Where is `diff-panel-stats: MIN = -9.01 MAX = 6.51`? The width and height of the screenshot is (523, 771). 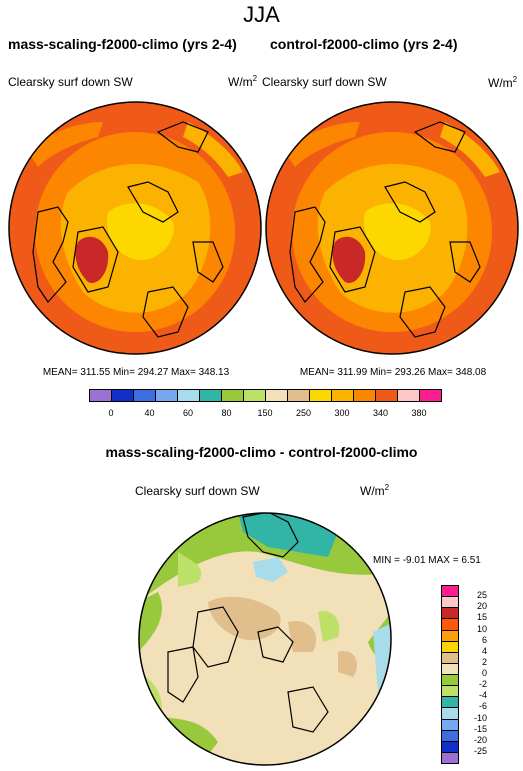
diff-panel-stats: MIN = -9.01 MAX = 6.51 is located at coordinates (427, 560).